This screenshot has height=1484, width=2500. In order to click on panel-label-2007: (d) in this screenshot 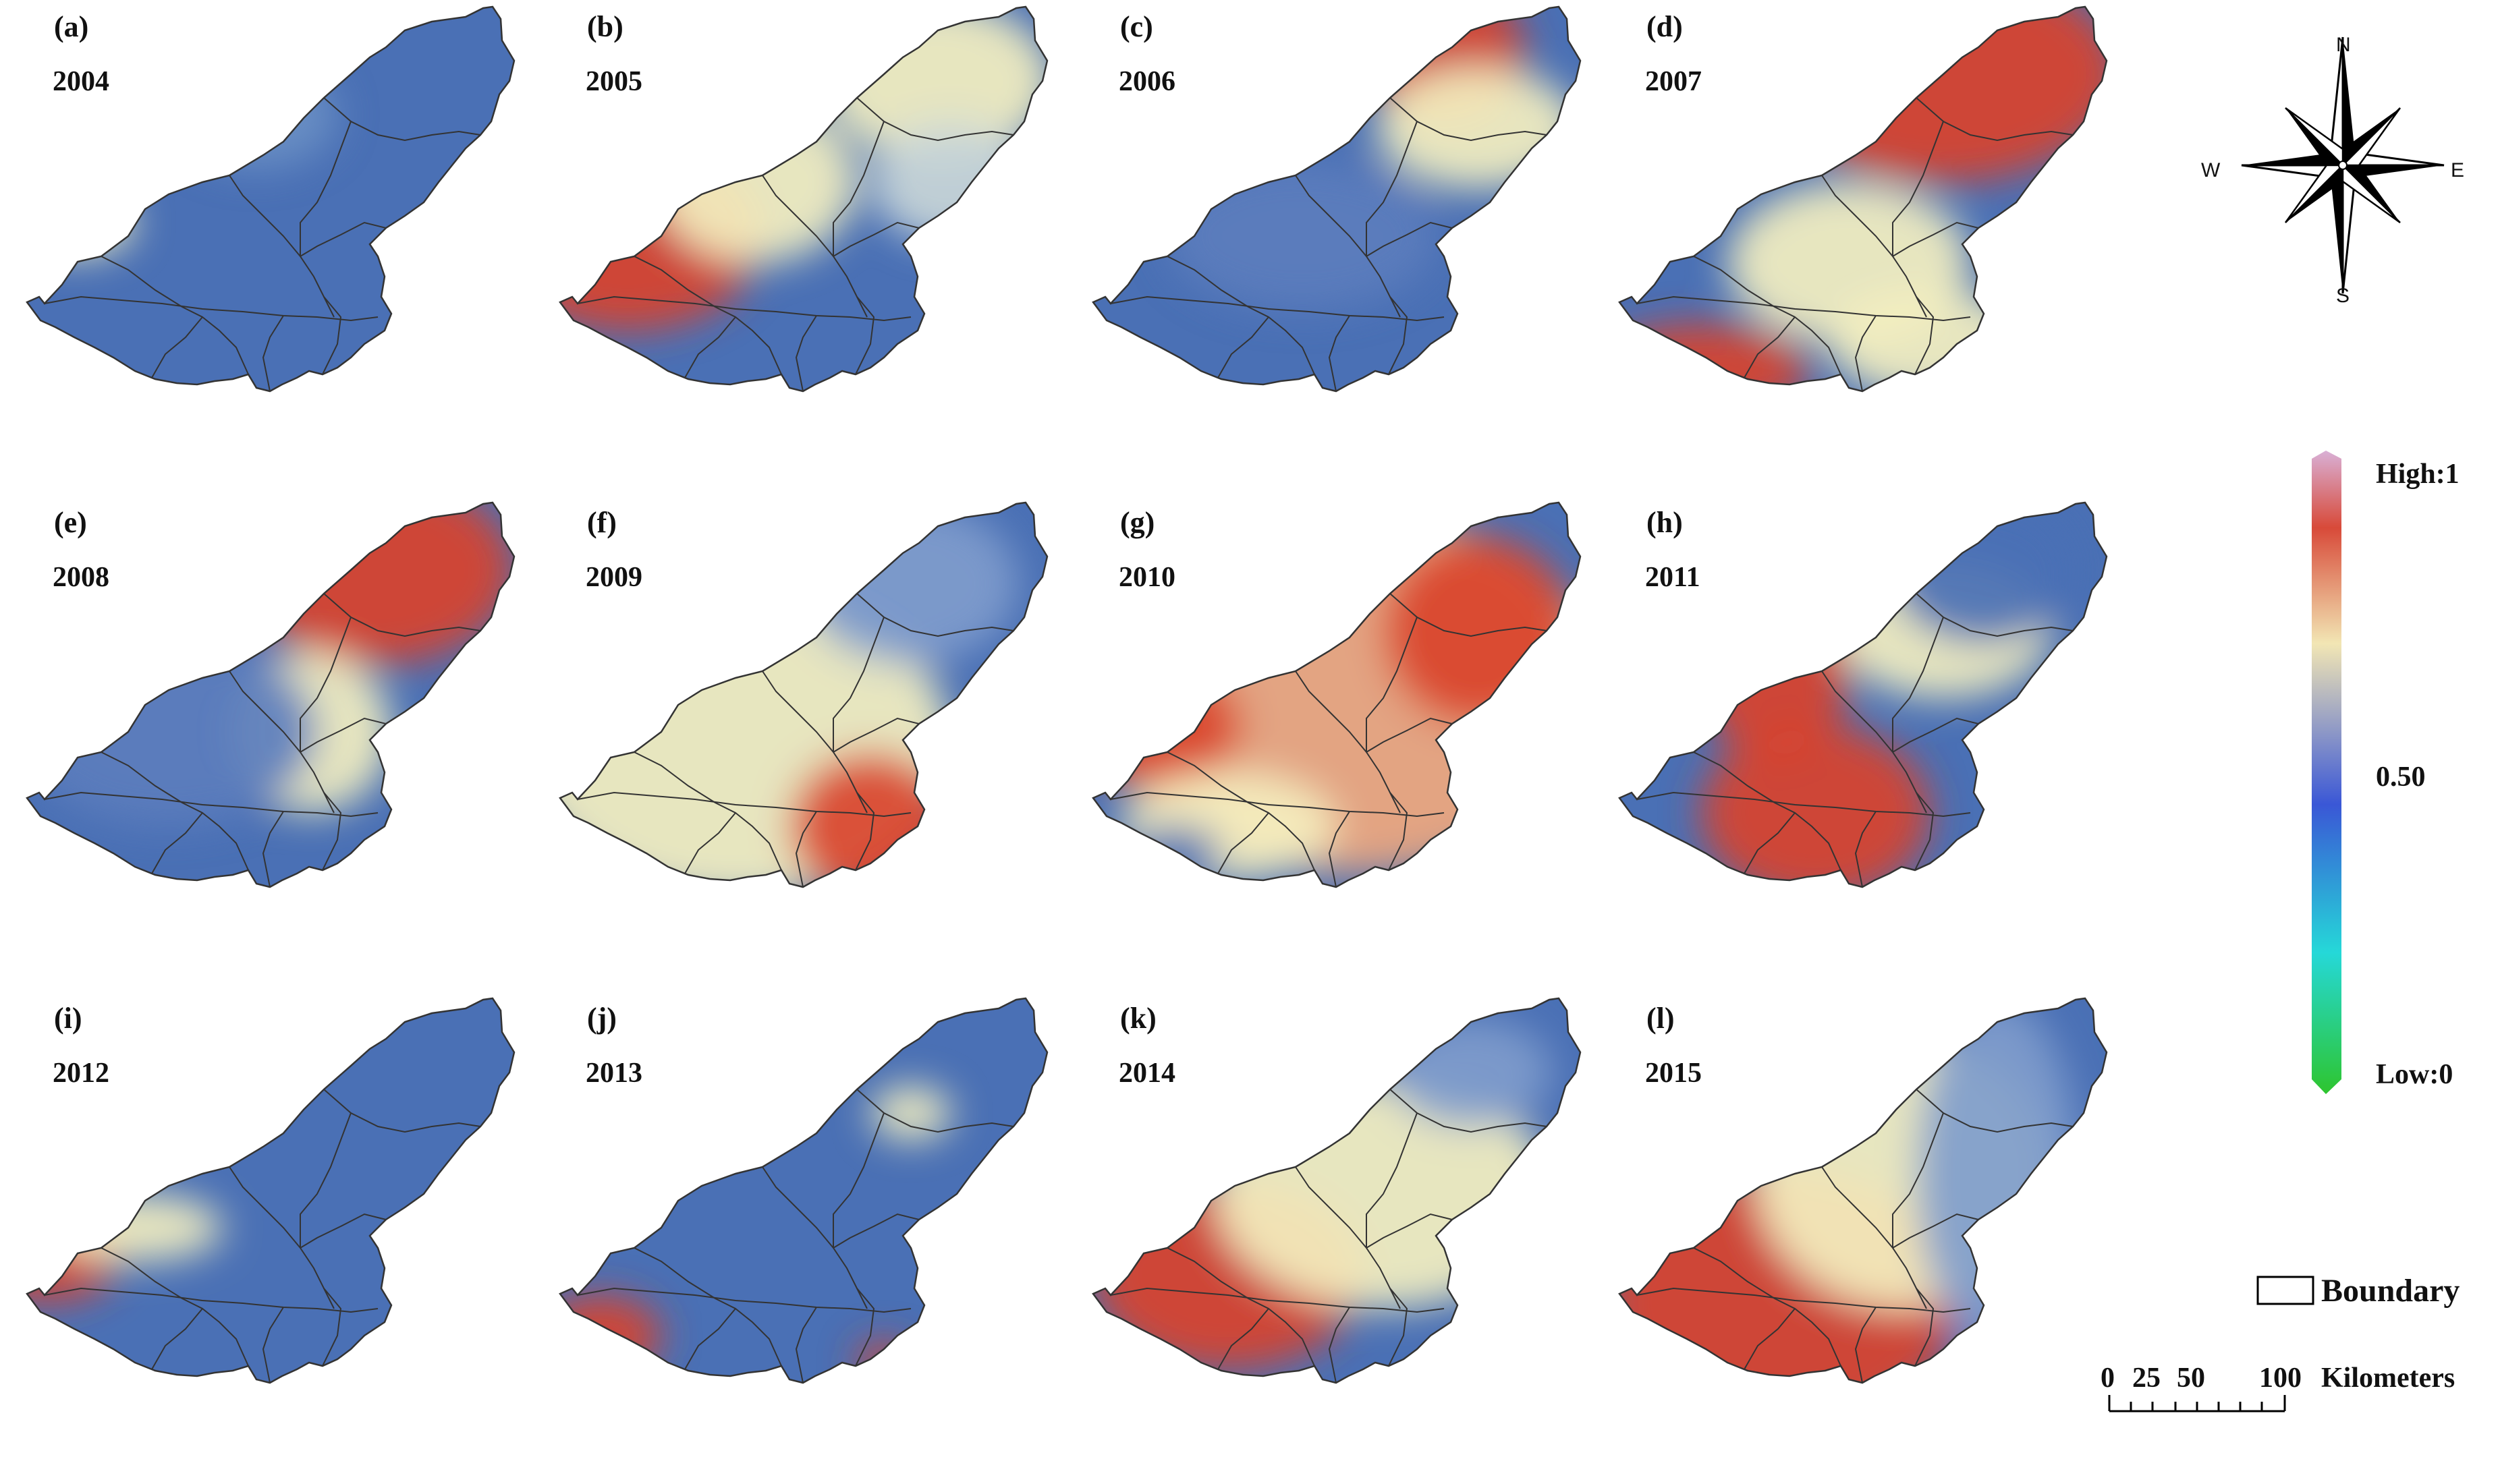, I will do `click(1664, 26)`.